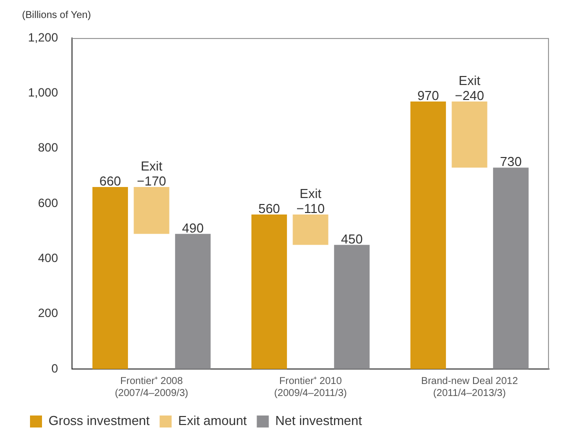  What do you see at coordinates (43, 92) in the screenshot?
I see `y-tick-label: 1,000` at bounding box center [43, 92].